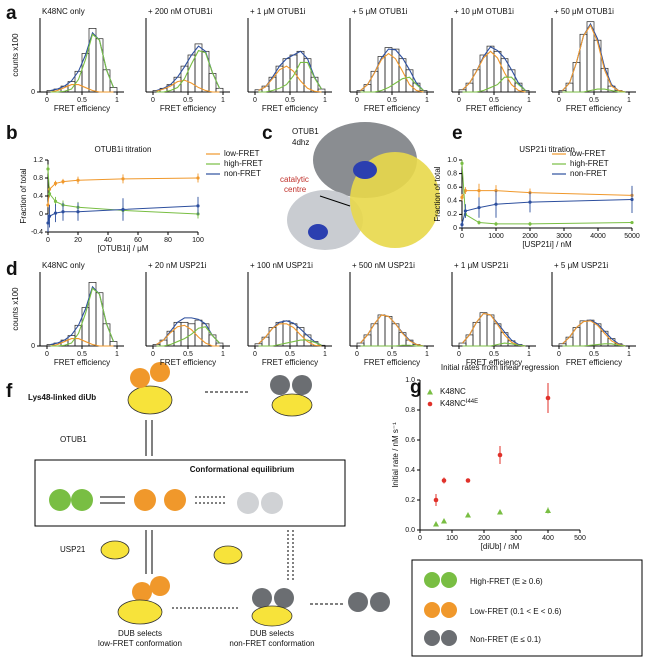 The width and height of the screenshot is (647, 666). Describe the element at coordinates (500, 367) in the screenshot. I see `chart-title: Initial rates from linear regression` at that location.